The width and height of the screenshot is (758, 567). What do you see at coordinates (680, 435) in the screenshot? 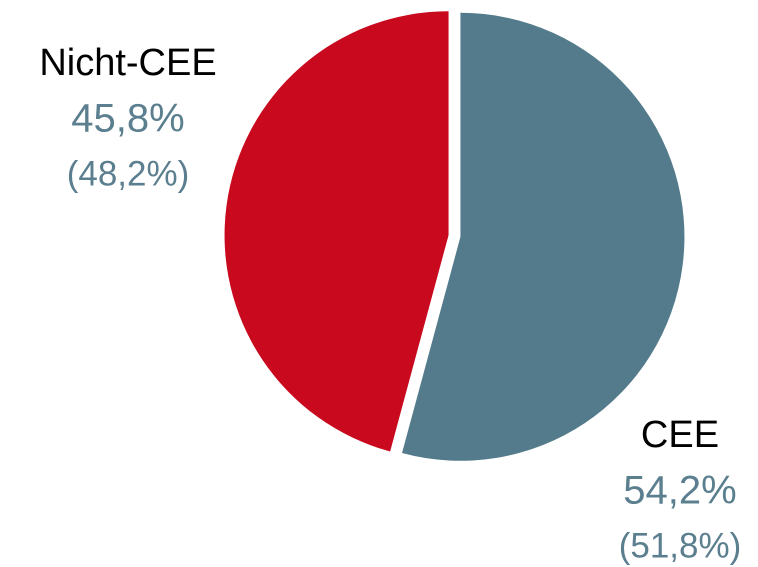
I see `slice-label: CEE` at bounding box center [680, 435].